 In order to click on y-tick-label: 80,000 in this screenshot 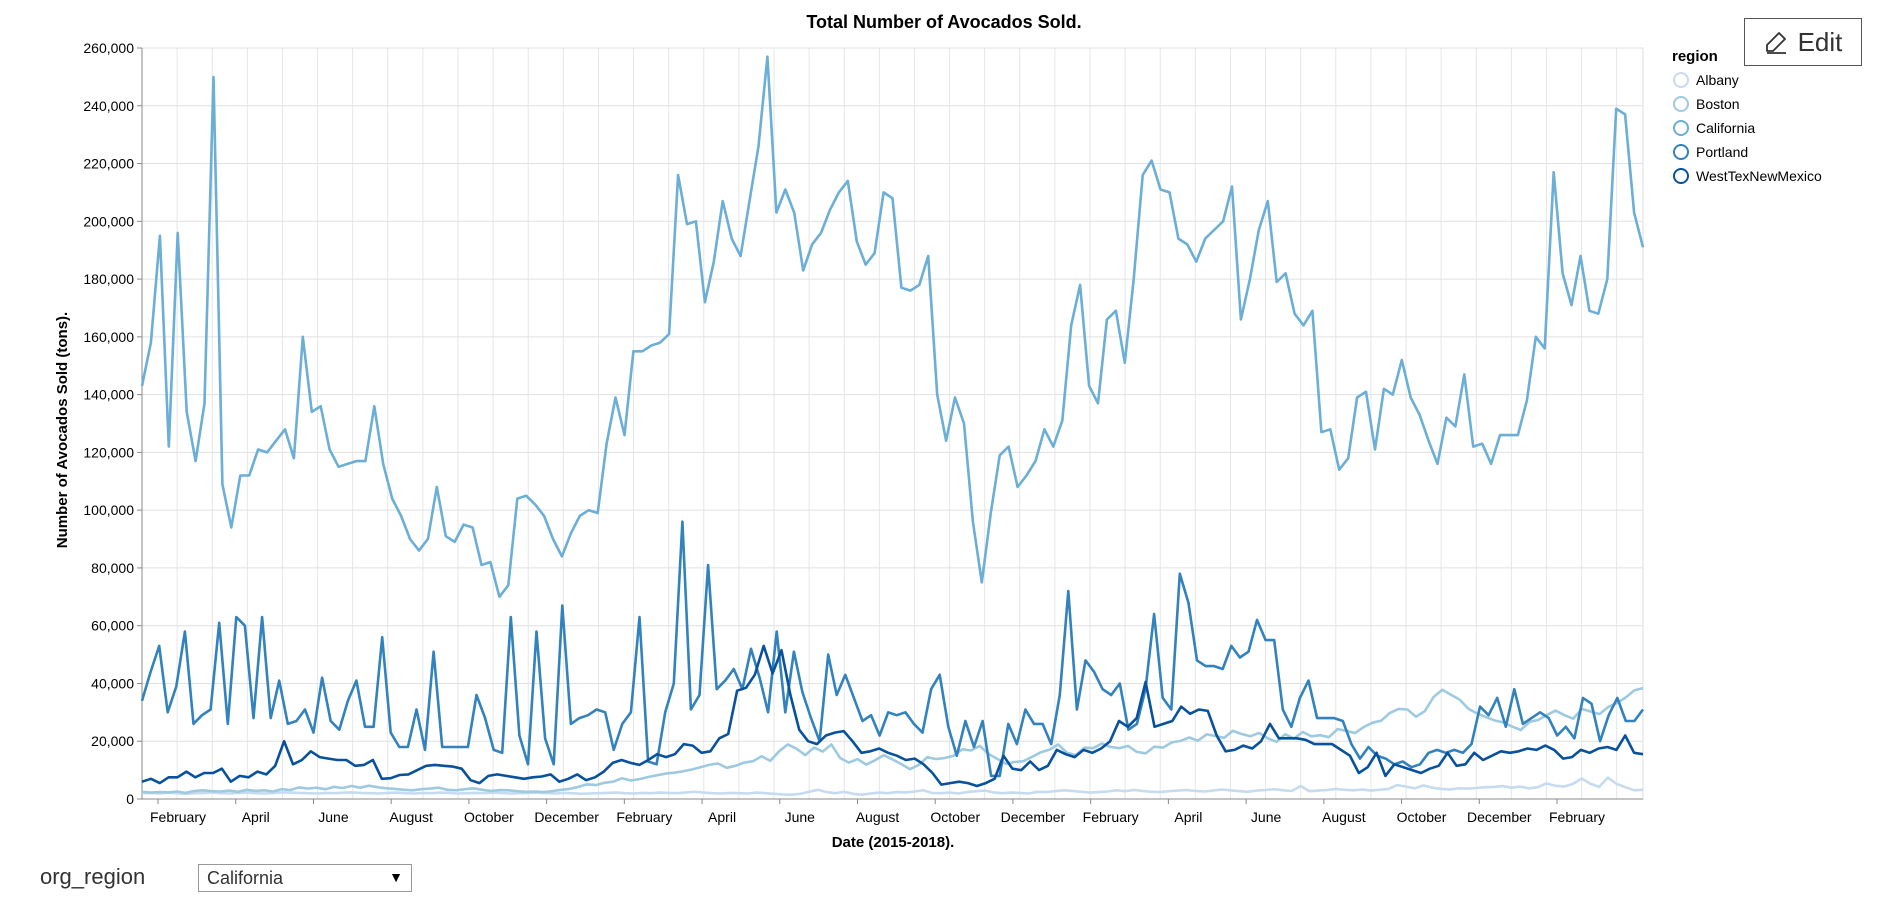, I will do `click(112, 568)`.